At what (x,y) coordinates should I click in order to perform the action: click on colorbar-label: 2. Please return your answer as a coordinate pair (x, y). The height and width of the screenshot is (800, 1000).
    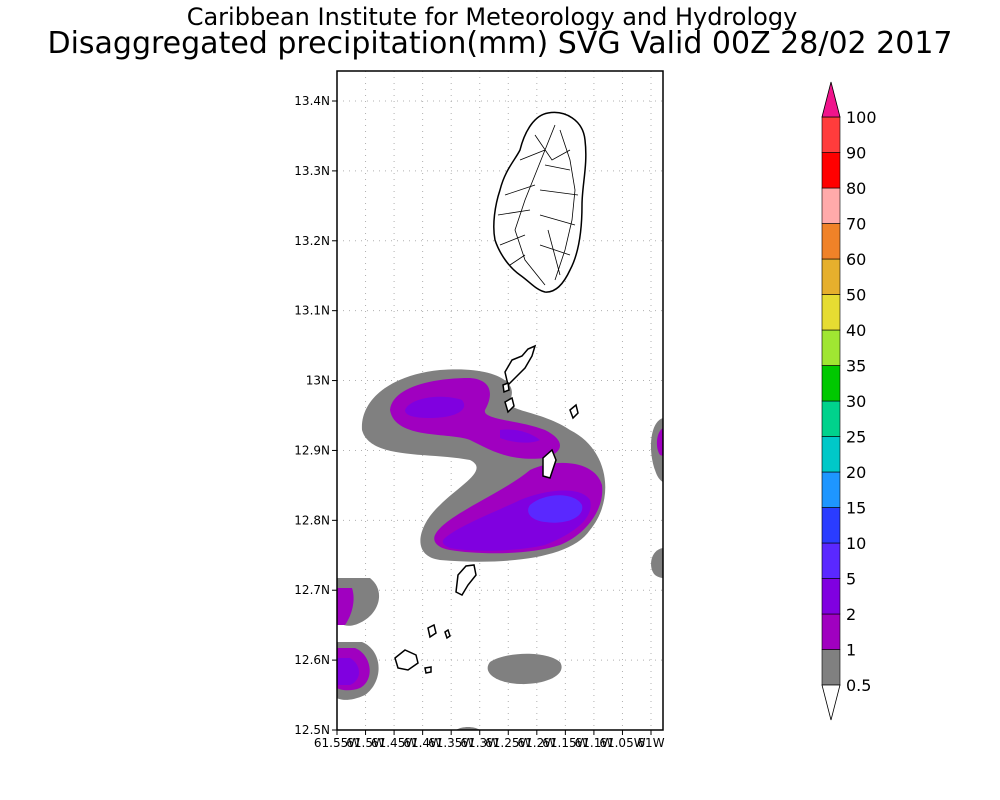
    Looking at the image, I should click on (851, 614).